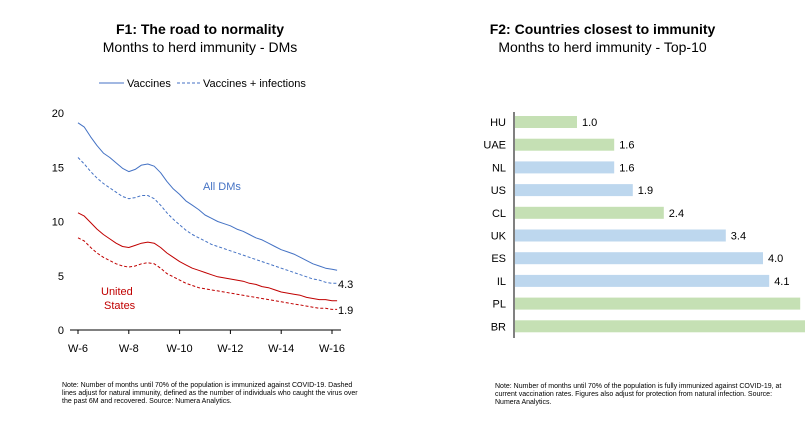  What do you see at coordinates (202, 84) in the screenshot?
I see `legend: Vaccines Vaccines + infections` at bounding box center [202, 84].